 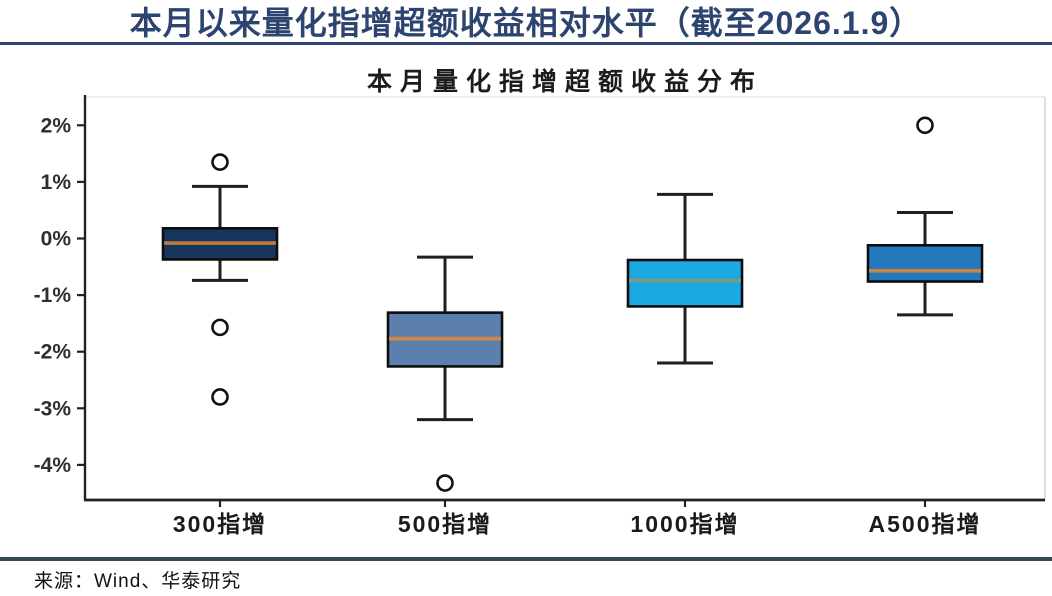 I want to click on category-label: 500指增, so click(x=445, y=524).